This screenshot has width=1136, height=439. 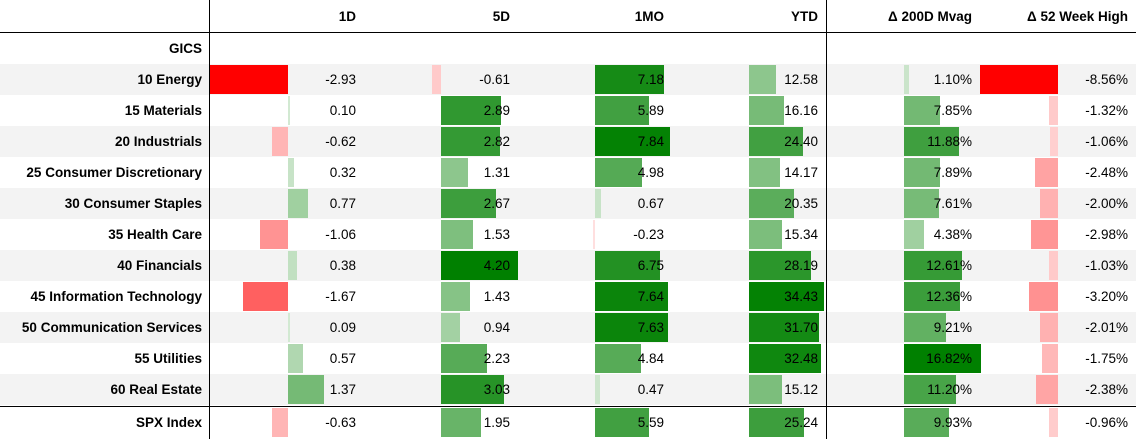 What do you see at coordinates (801, 79) in the screenshot?
I see `table-cell-value: 12.58` at bounding box center [801, 79].